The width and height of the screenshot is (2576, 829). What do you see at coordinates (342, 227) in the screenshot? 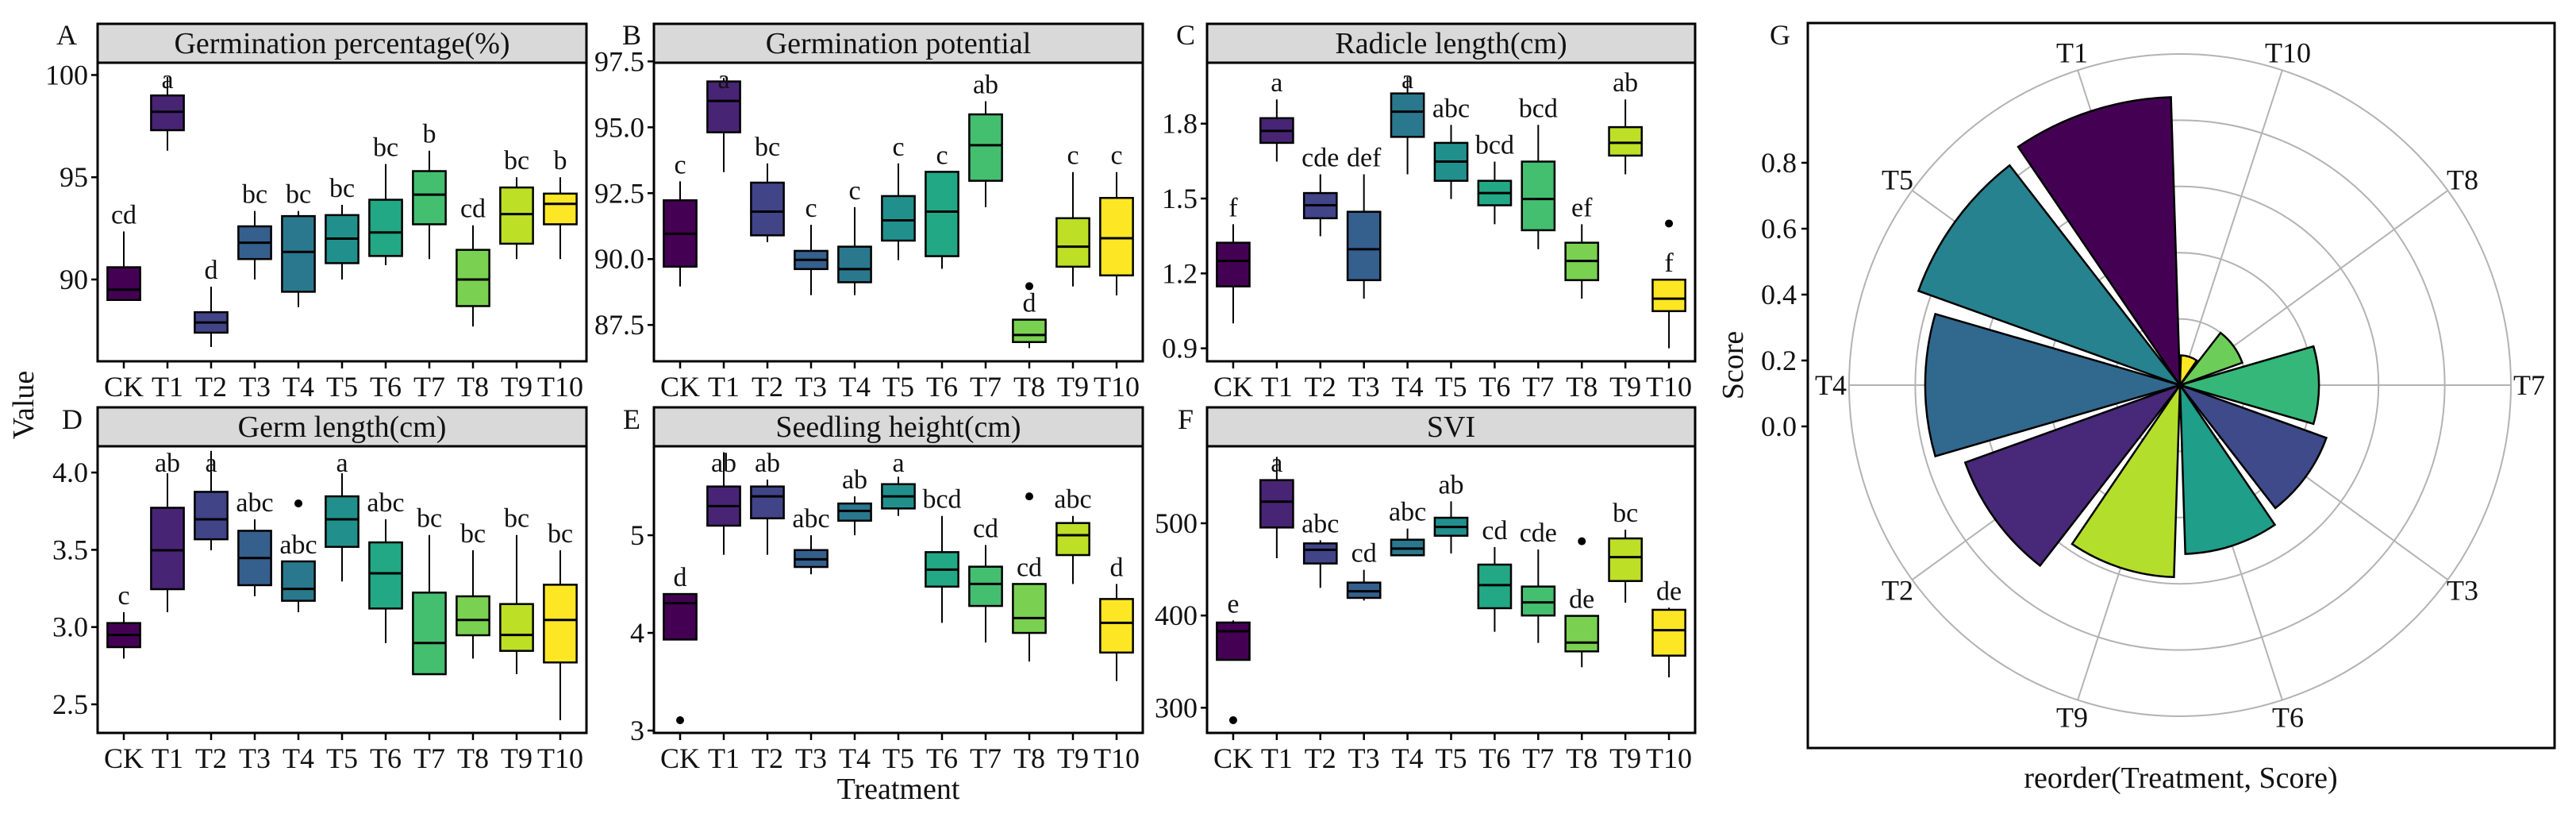
I see `box-T5: bc` at bounding box center [342, 227].